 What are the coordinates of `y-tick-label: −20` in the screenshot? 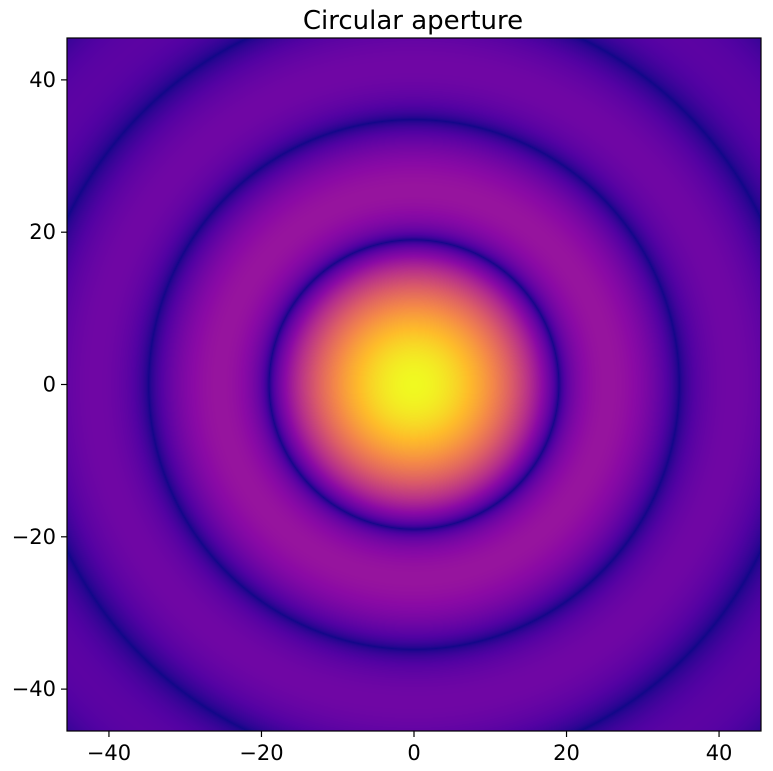 It's located at (34, 537).